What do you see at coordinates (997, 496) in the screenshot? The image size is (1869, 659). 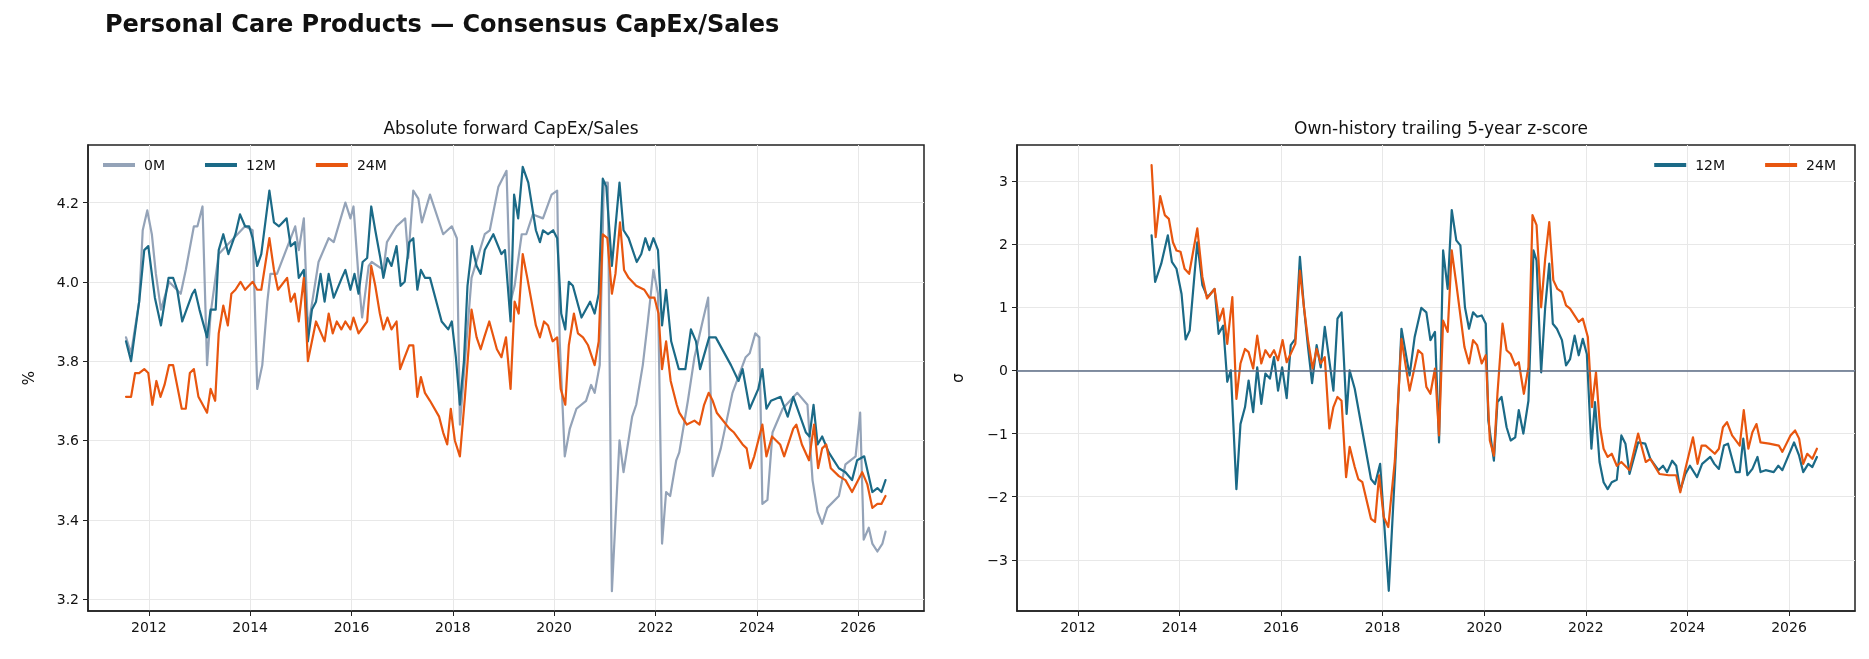 I see `y-tick-label: −2` at bounding box center [997, 496].